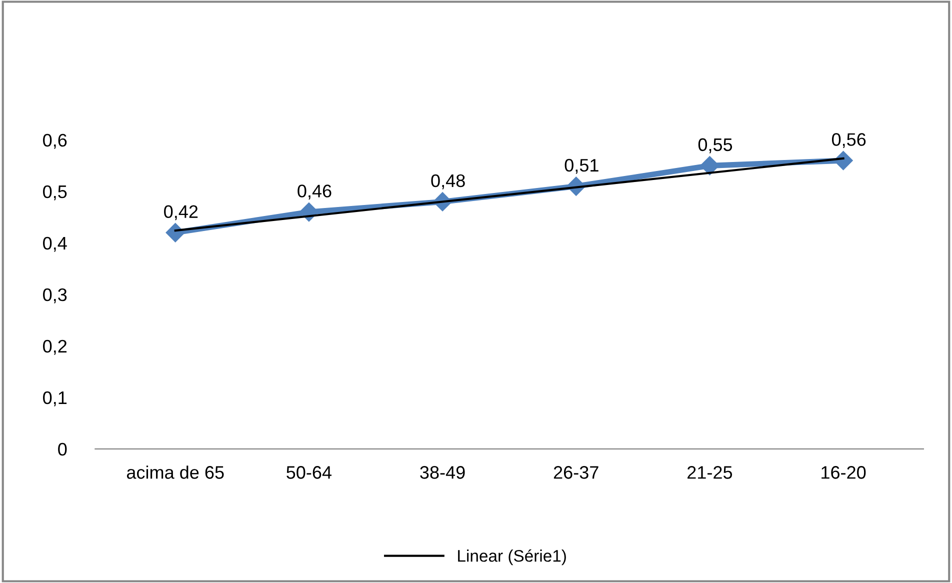  I want to click on x-tick-label: 16-20, so click(844, 472).